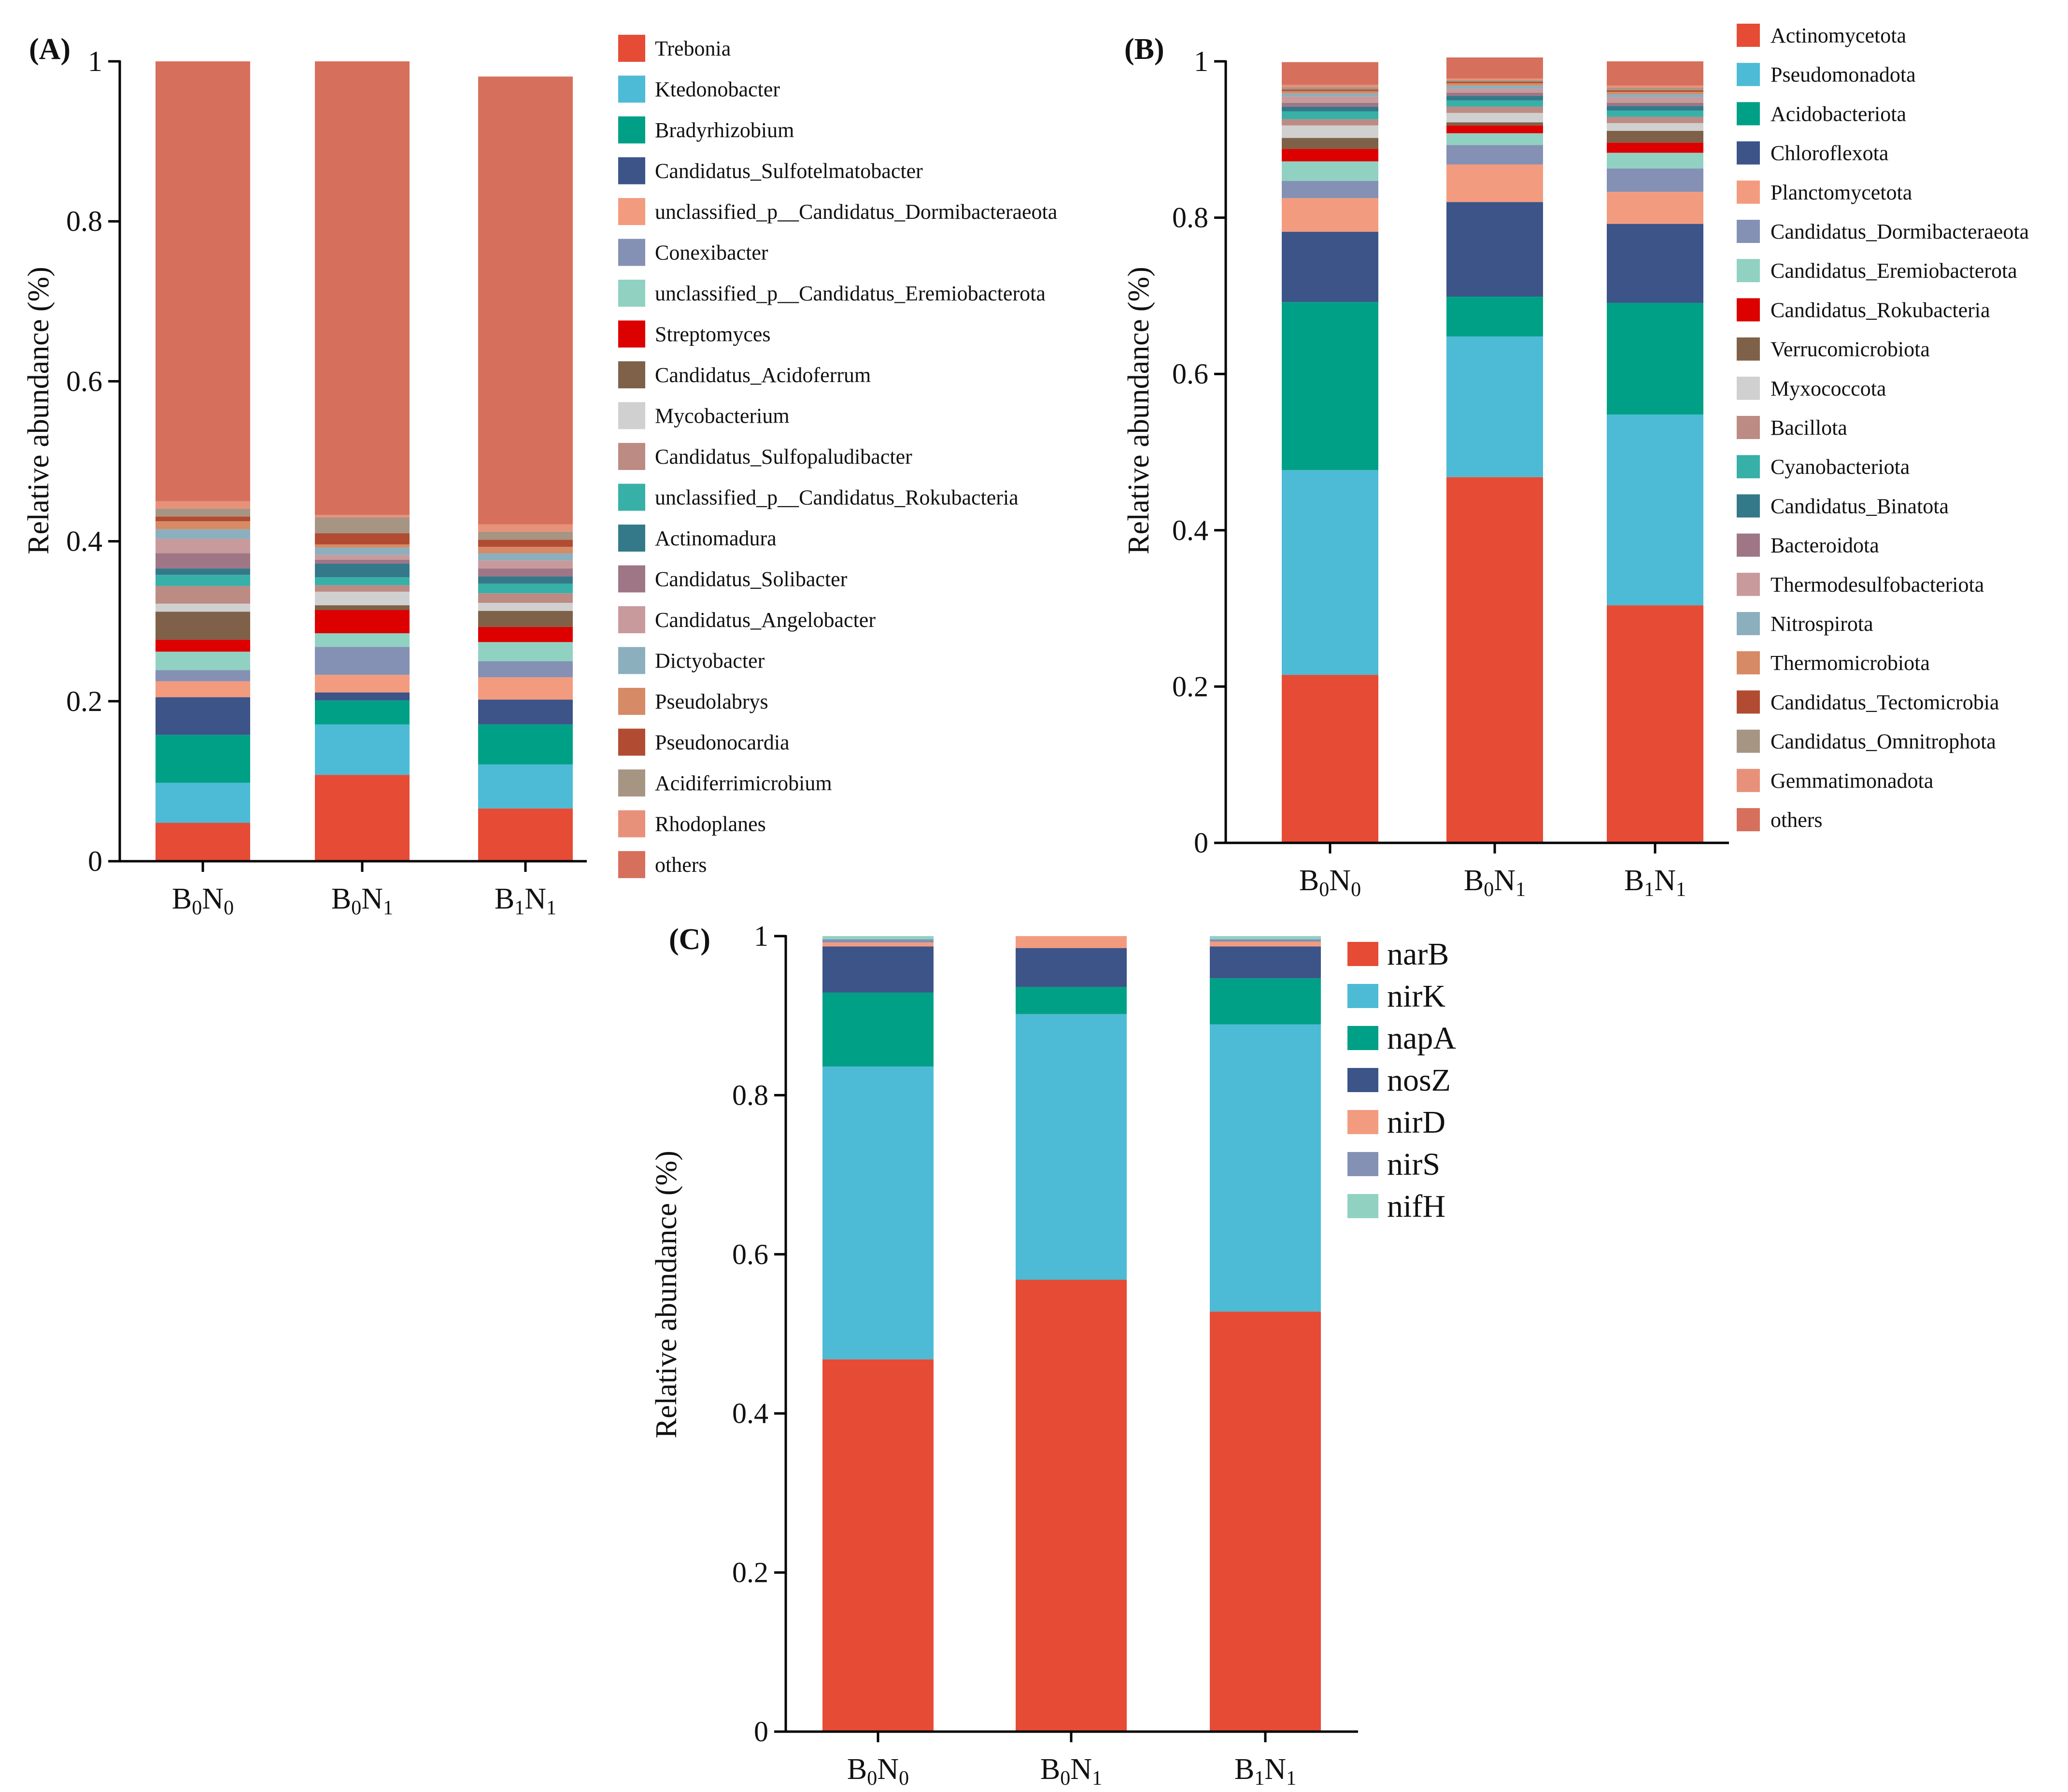 The width and height of the screenshot is (2068, 1792). What do you see at coordinates (364, 900) in the screenshot?
I see `panel-a-x-categories: B0N0 B0N1 B1N1` at bounding box center [364, 900].